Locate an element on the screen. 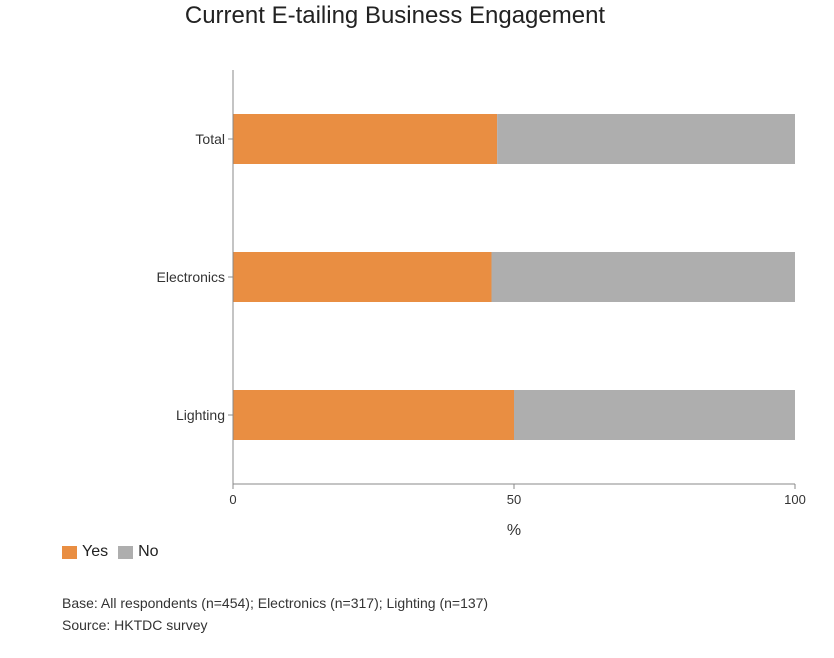  legend-label-no: No is located at coordinates (148, 551).